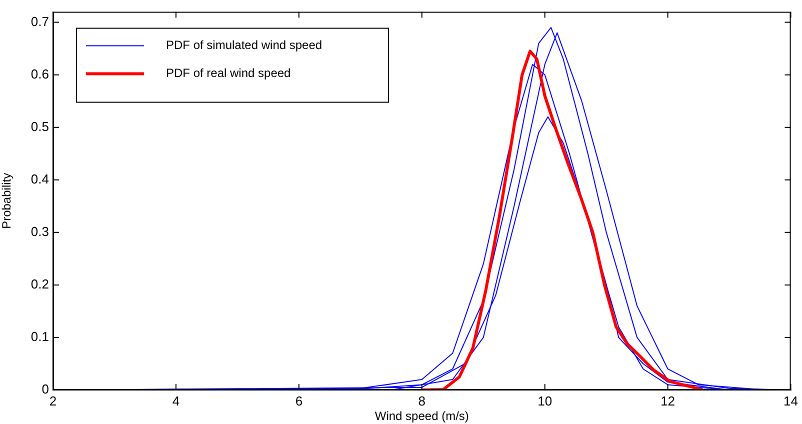 This screenshot has height=424, width=802. Describe the element at coordinates (39, 178) in the screenshot. I see `y-tick-label: 0.4` at that location.